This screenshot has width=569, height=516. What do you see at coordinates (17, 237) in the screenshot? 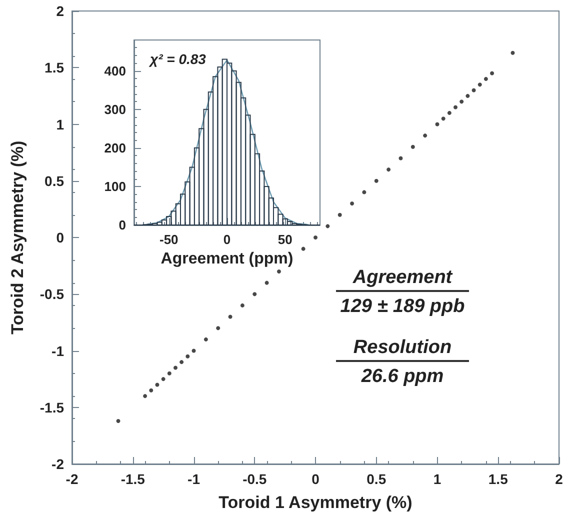
I see `y-axis-title: Toroid 2 Asymmetry (%)` at bounding box center [17, 237].